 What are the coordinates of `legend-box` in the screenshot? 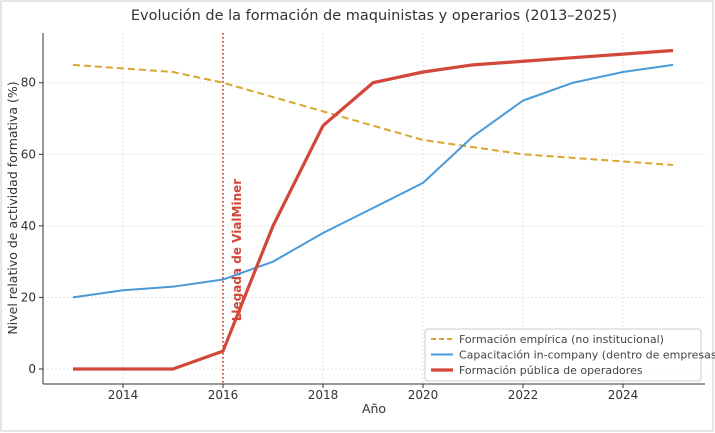 It's located at (563, 355).